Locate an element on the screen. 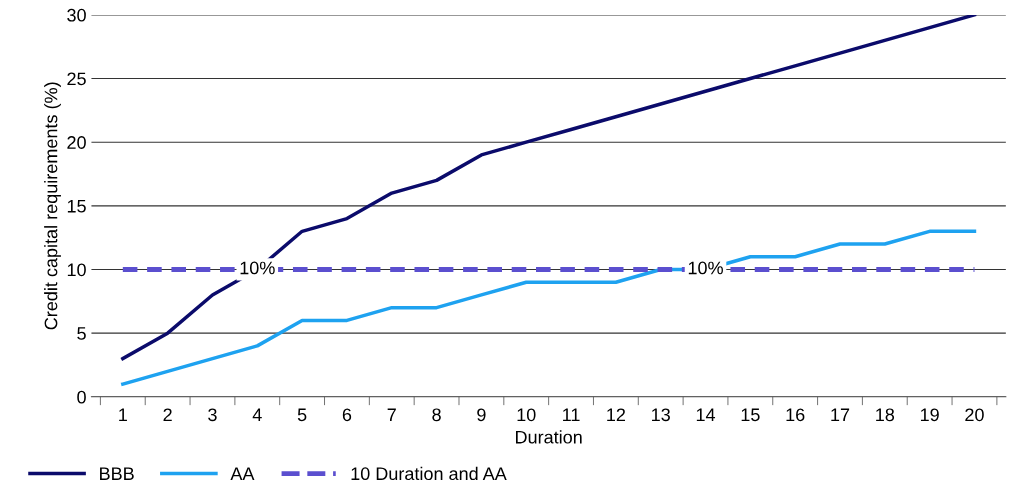  x-tick-label: 17 is located at coordinates (840, 414).